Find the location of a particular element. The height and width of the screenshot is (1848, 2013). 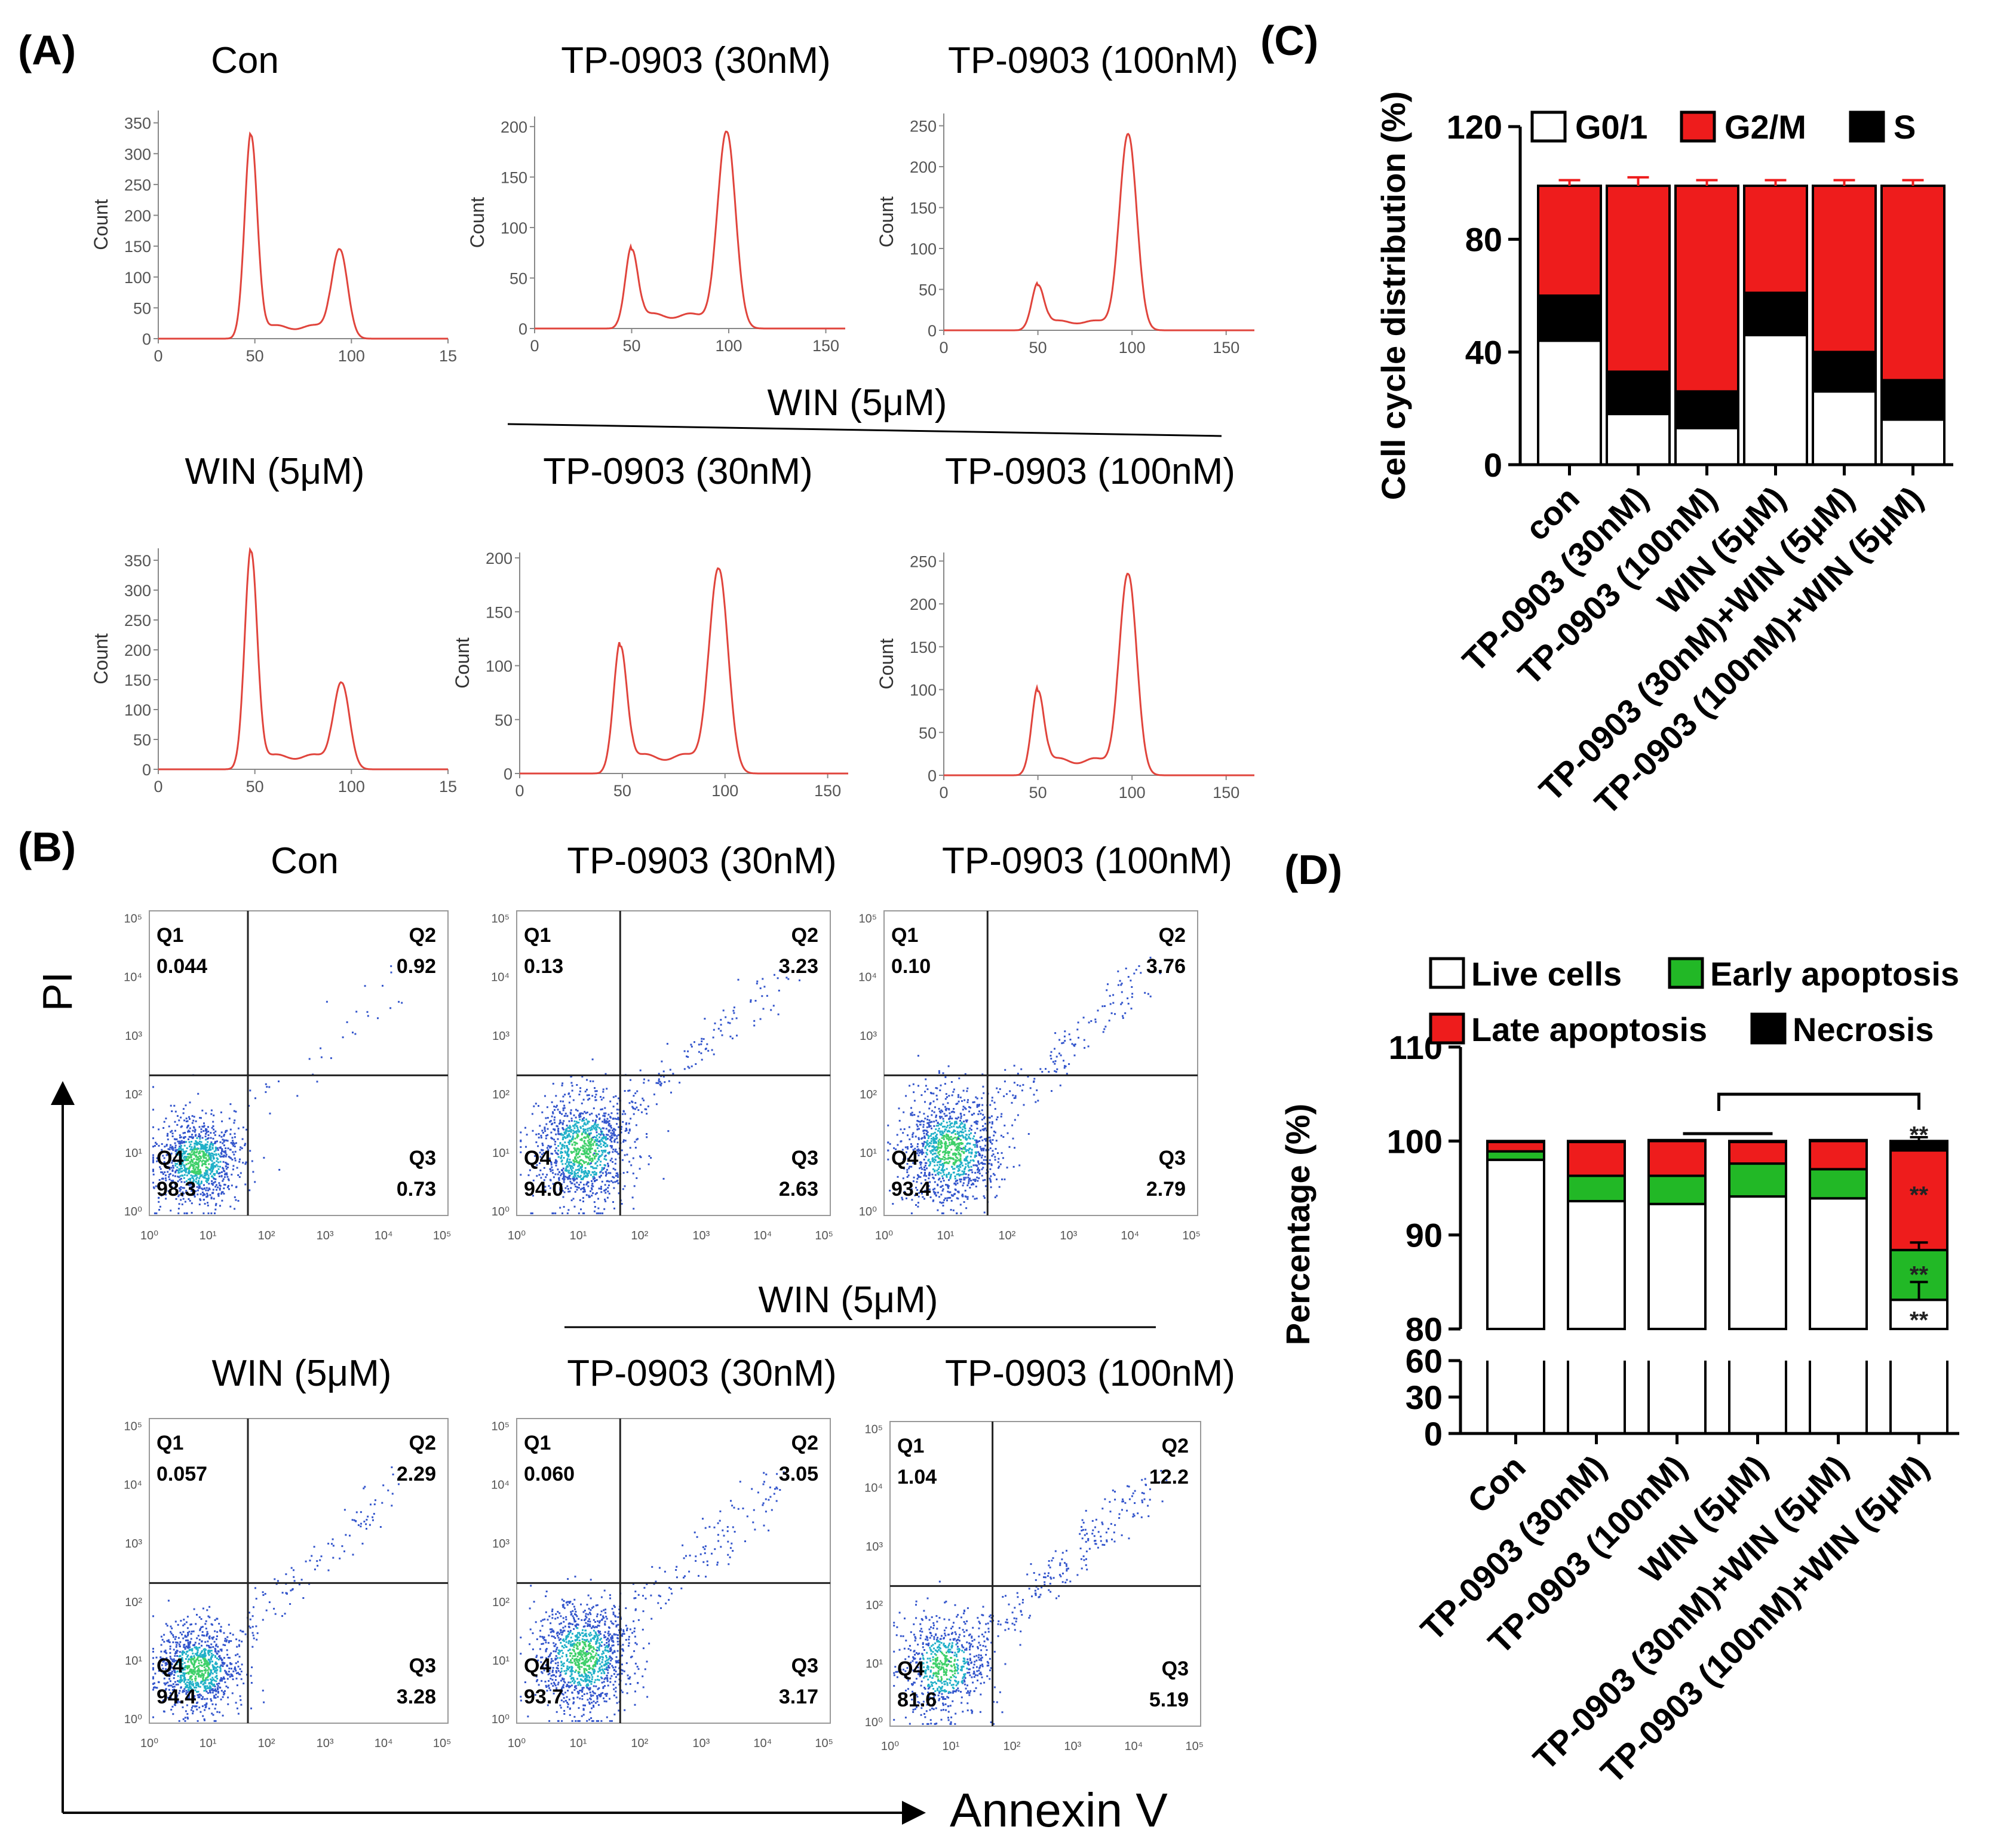

y-axis-label: Count is located at coordinates (886, 223).